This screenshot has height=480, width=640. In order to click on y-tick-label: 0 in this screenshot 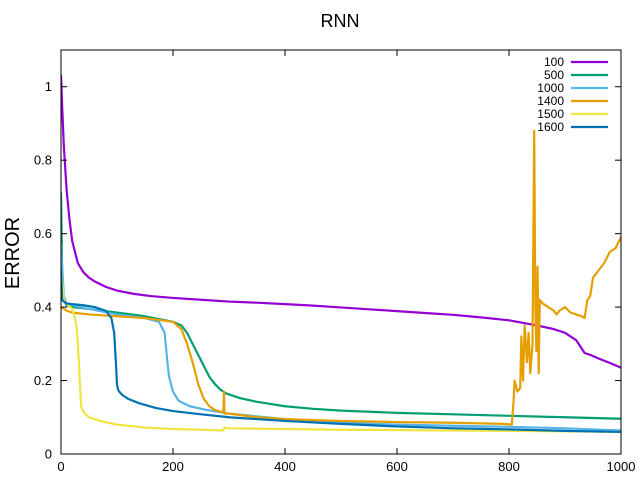, I will do `click(48, 454)`.